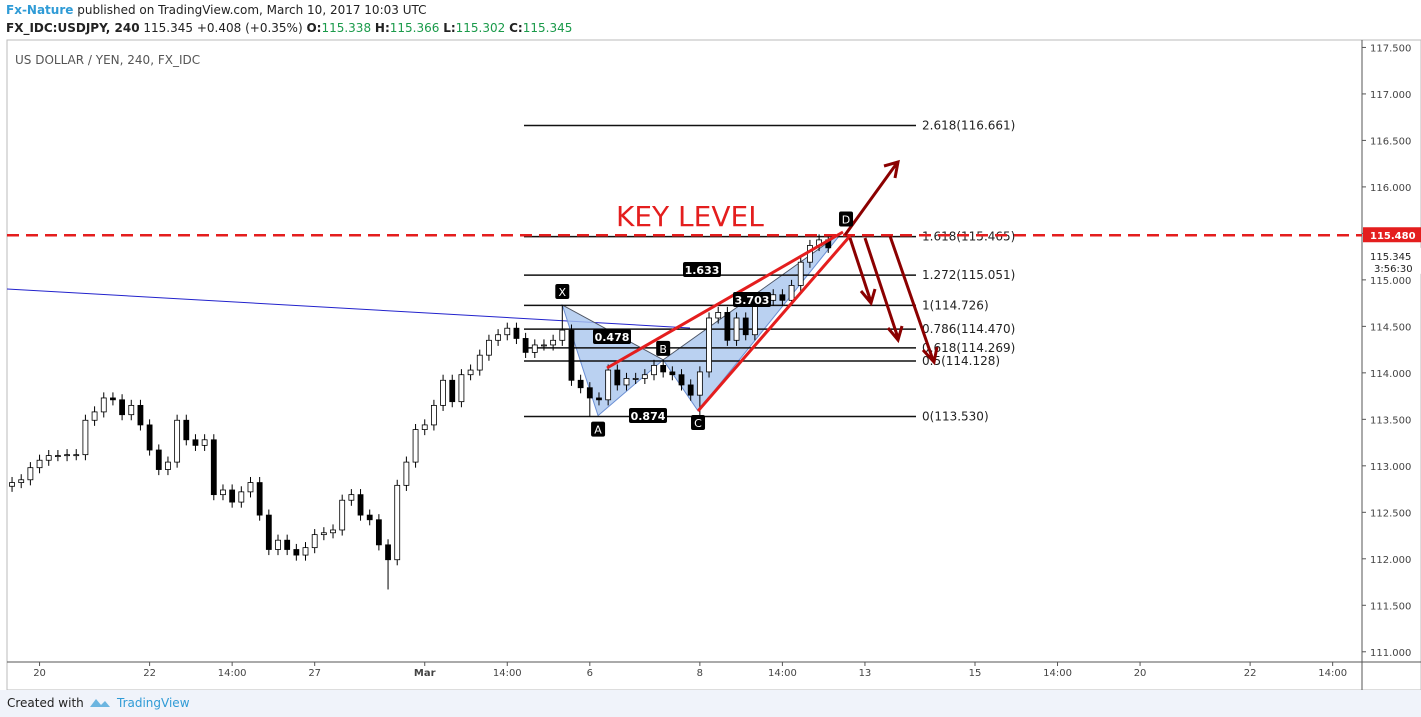 This screenshot has height=717, width=1421. I want to click on key-level-tag-label: 115.480, so click(1393, 236).